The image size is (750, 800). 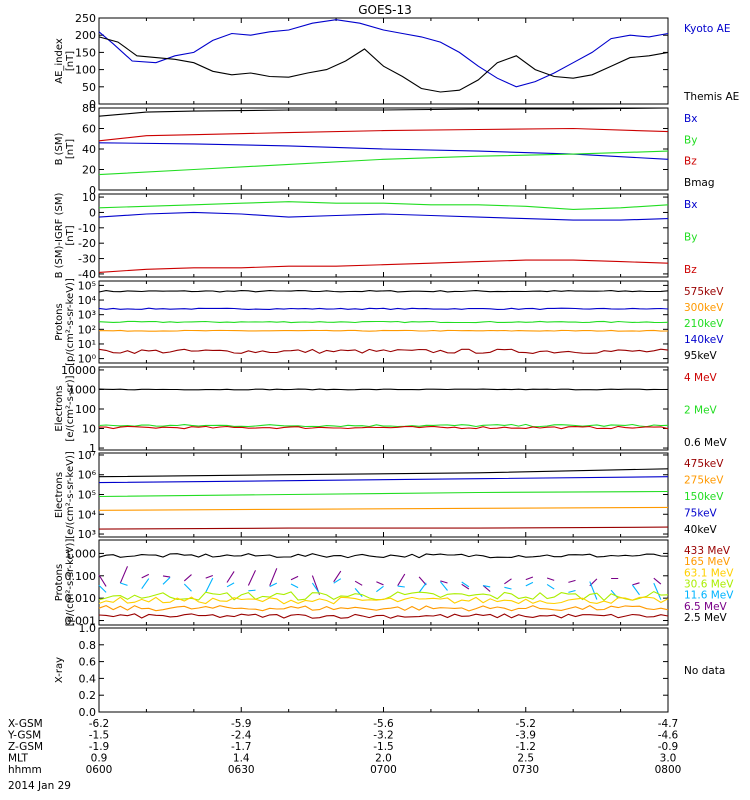 What do you see at coordinates (526, 736) in the screenshot?
I see `footer-value: -3.9` at bounding box center [526, 736].